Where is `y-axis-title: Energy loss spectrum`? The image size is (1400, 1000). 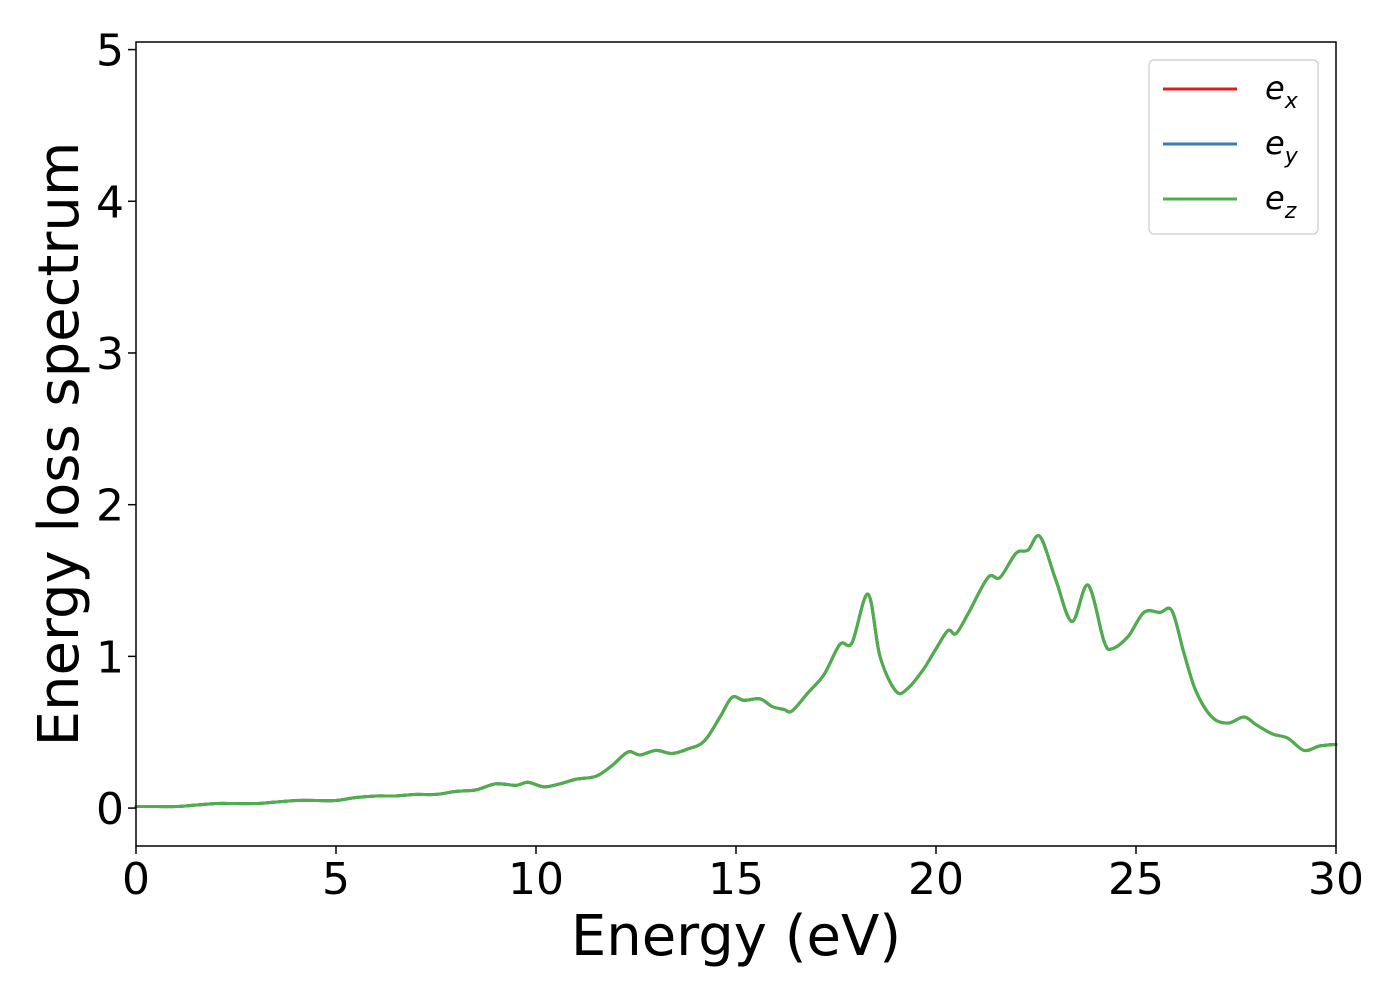
y-axis-title: Energy loss spectrum is located at coordinates (59, 444).